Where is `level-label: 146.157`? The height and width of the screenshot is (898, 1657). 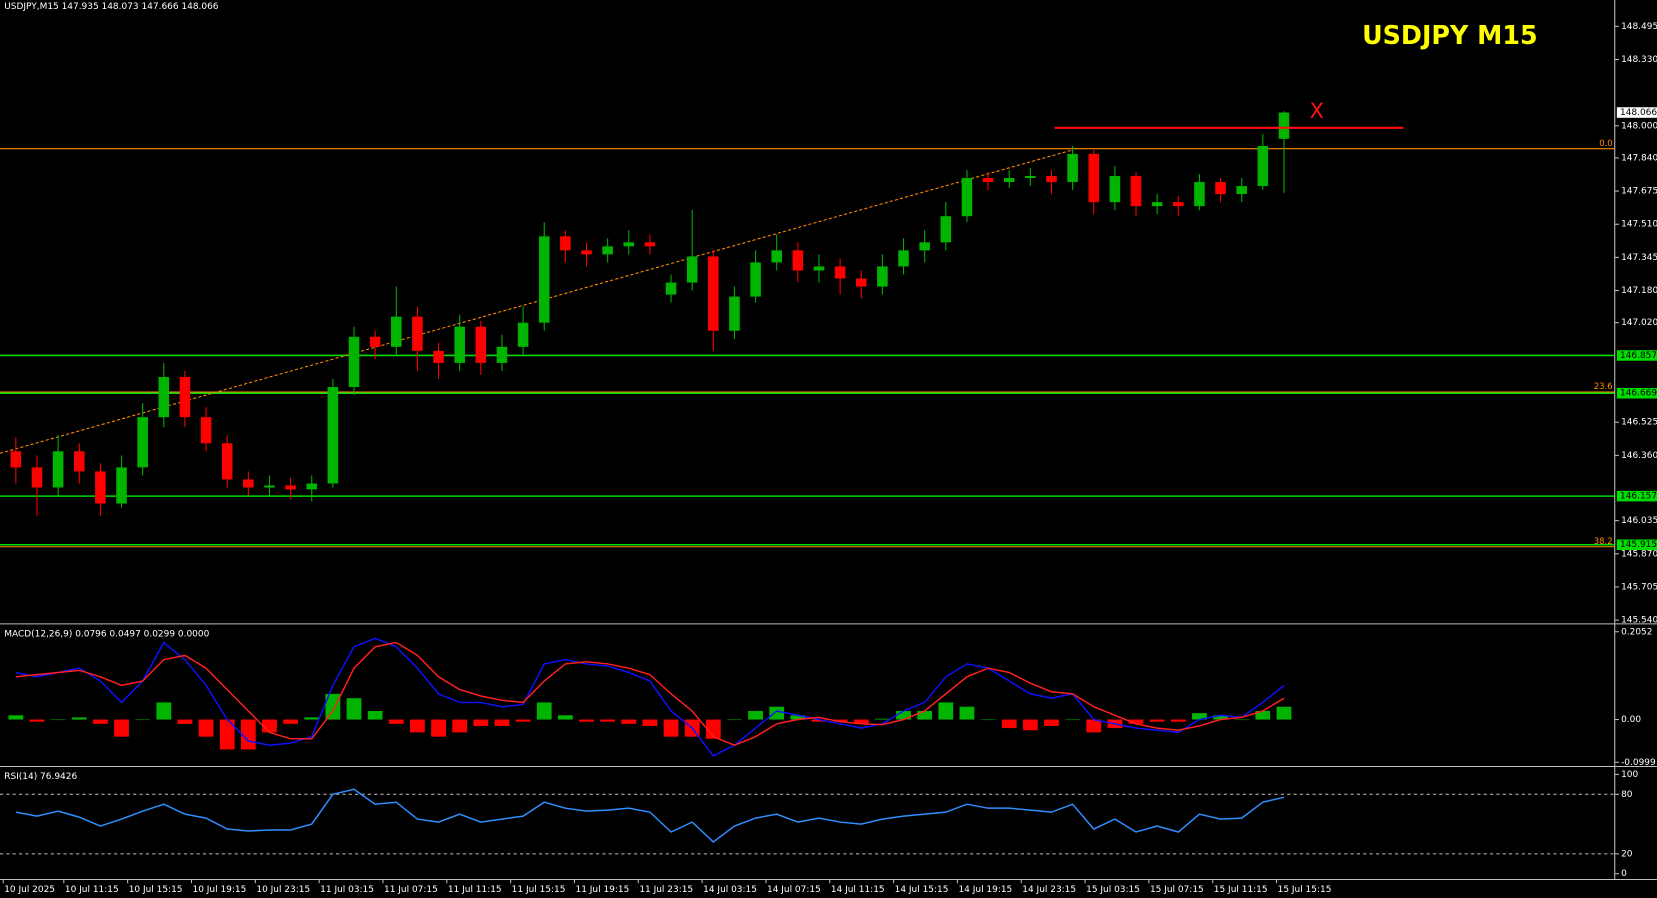 level-label: 146.157 is located at coordinates (1638, 497).